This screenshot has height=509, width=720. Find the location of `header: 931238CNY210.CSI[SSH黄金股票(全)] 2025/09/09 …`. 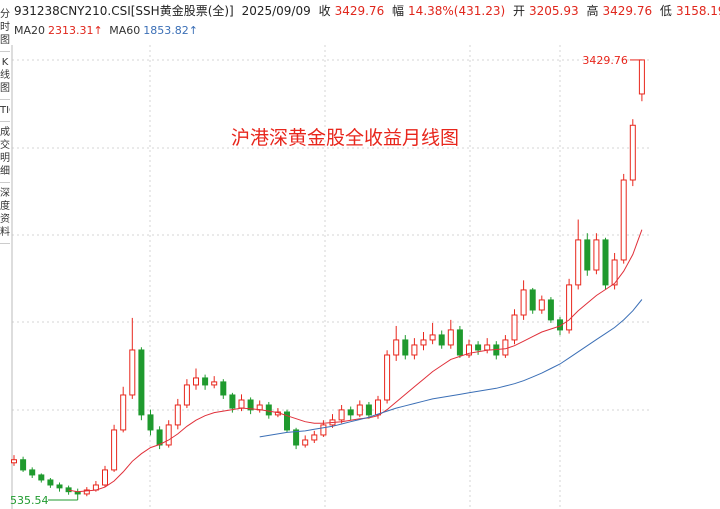

header: 931238CNY210.CSI[SSH黄金股票(全)] 2025/09/09 … is located at coordinates (360, 10).